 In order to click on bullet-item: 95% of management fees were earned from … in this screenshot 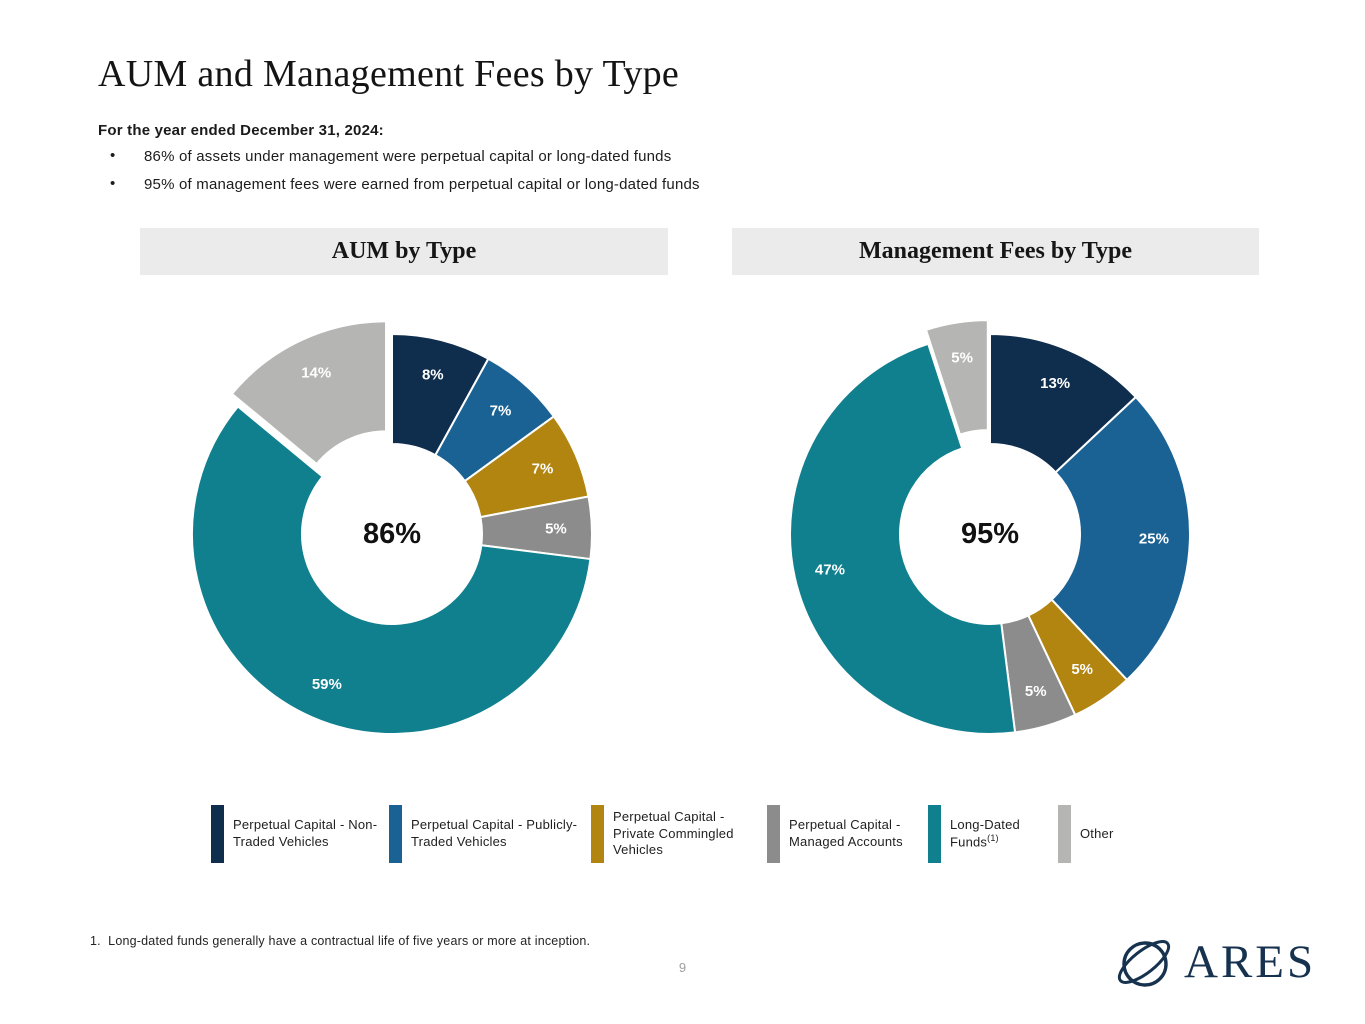, I will do `click(404, 184)`.